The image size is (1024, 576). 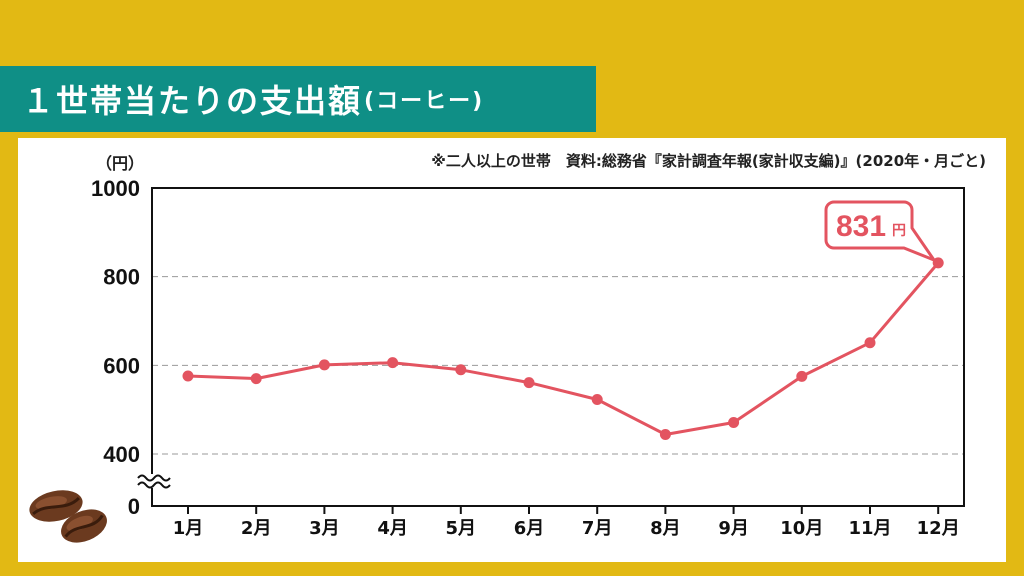 What do you see at coordinates (566, 522) in the screenshot?
I see `x-axis-ticks: 1月 2月 3月 4月 5月 6月 7月 8月 9月 10月 11月 12月` at bounding box center [566, 522].